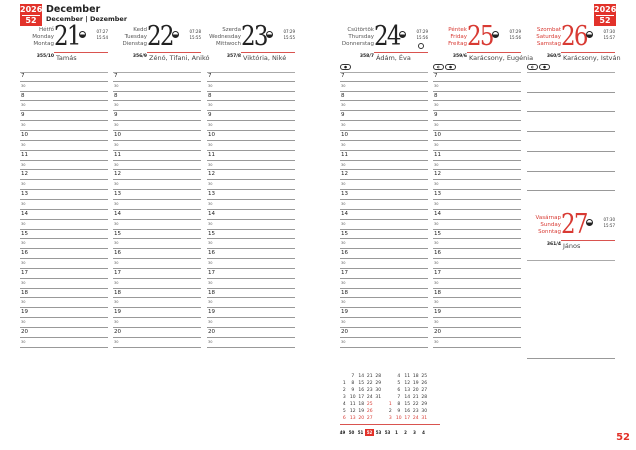 This screenshot has height=450, width=636. Describe the element at coordinates (424, 404) in the screenshot. I see `calendar-day: 29` at that location.